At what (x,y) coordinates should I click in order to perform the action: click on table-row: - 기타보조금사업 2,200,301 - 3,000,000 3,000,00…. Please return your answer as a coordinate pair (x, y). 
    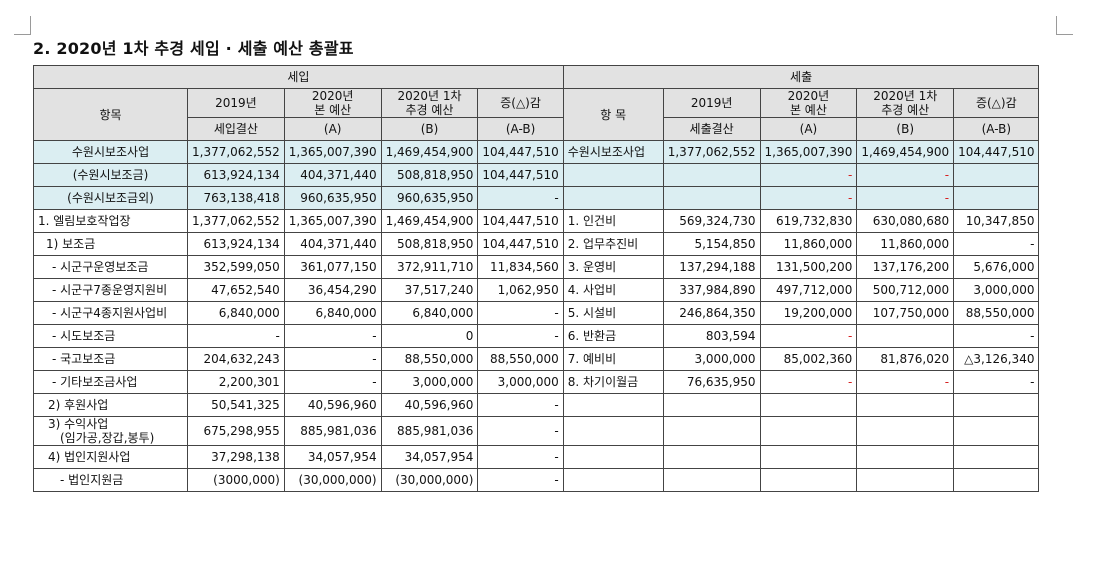
    Looking at the image, I should click on (536, 382).